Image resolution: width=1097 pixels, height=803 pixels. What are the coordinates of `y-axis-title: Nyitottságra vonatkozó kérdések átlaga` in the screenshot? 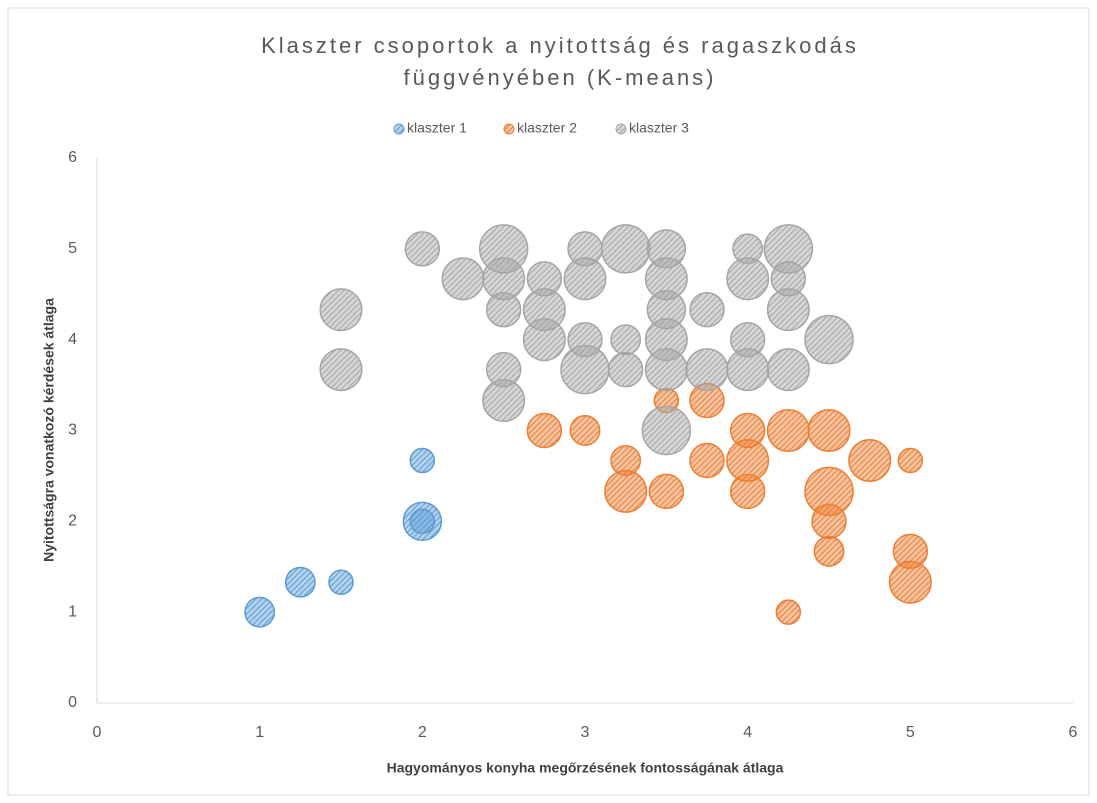 It's located at (49, 430).